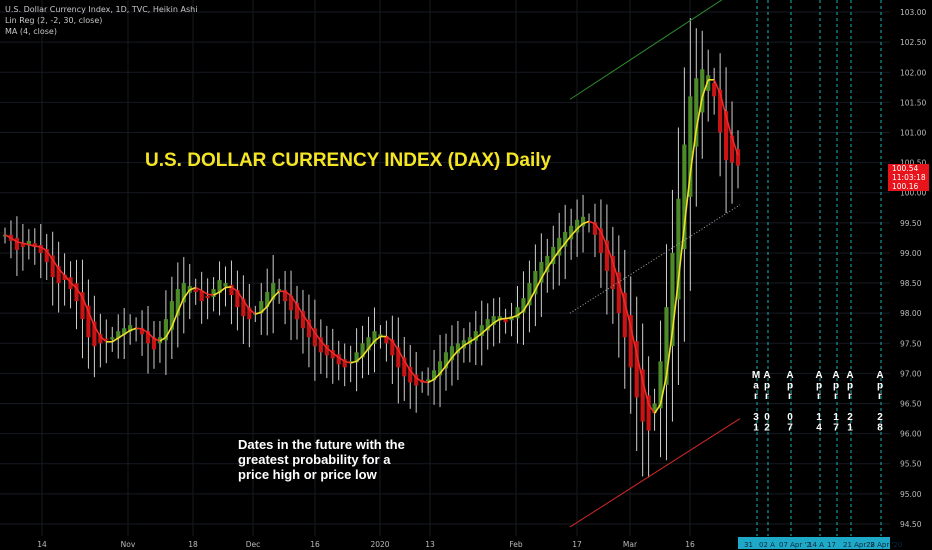  What do you see at coordinates (128, 544) in the screenshot?
I see `x-tick-label: Nov` at bounding box center [128, 544].